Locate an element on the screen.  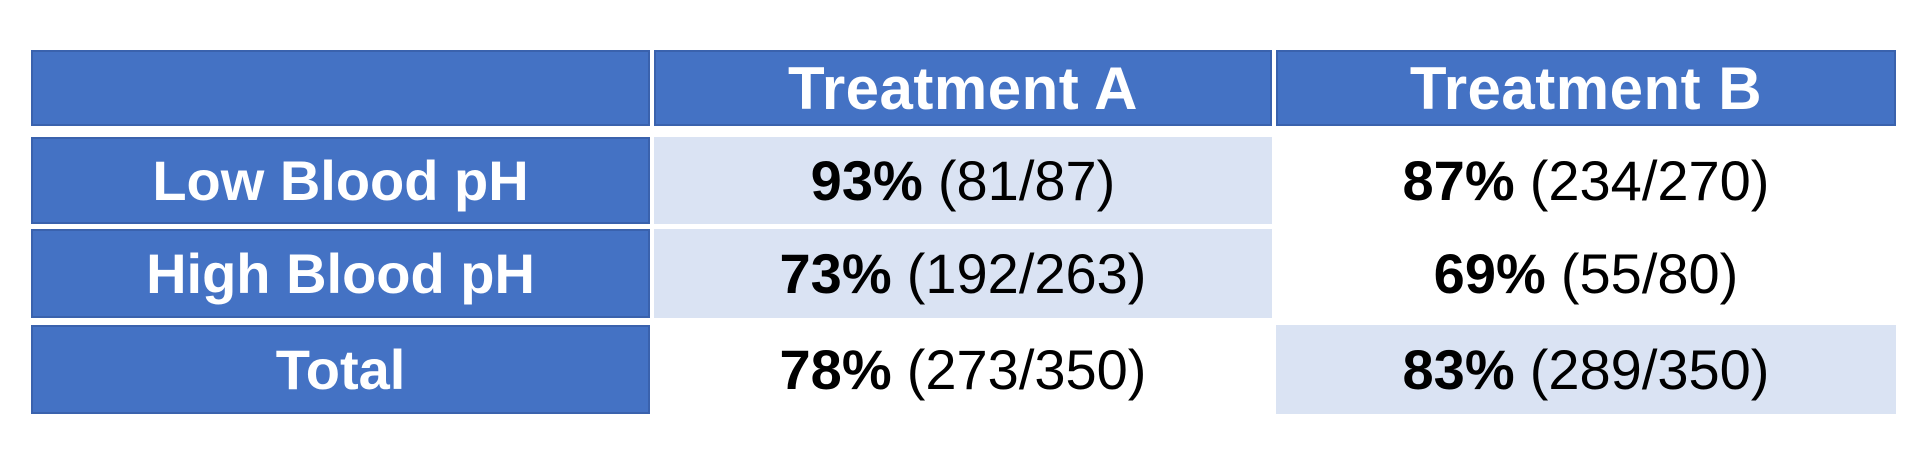
cell-total-treatment-a: 78% (273/350) is located at coordinates (963, 369).